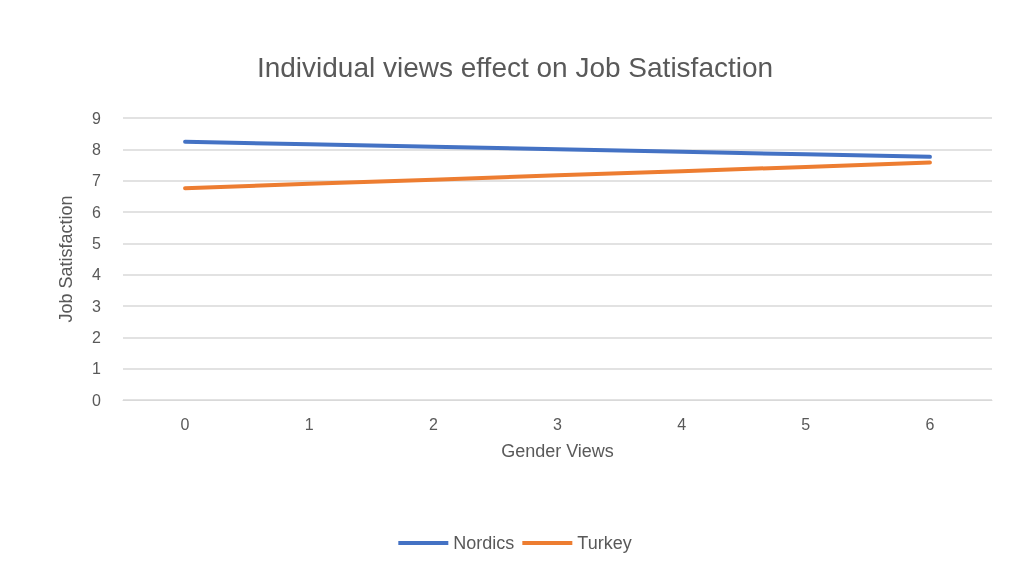  I want to click on y-tick-label: 1, so click(97, 369).